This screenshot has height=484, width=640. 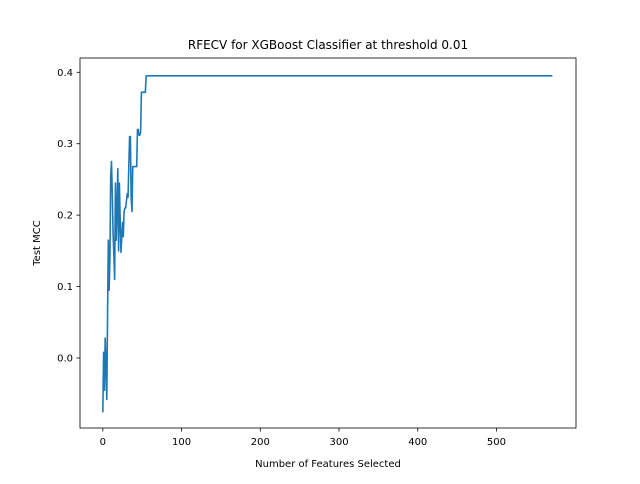 What do you see at coordinates (65, 216) in the screenshot?
I see `y-tick-label: 0.2` at bounding box center [65, 216].